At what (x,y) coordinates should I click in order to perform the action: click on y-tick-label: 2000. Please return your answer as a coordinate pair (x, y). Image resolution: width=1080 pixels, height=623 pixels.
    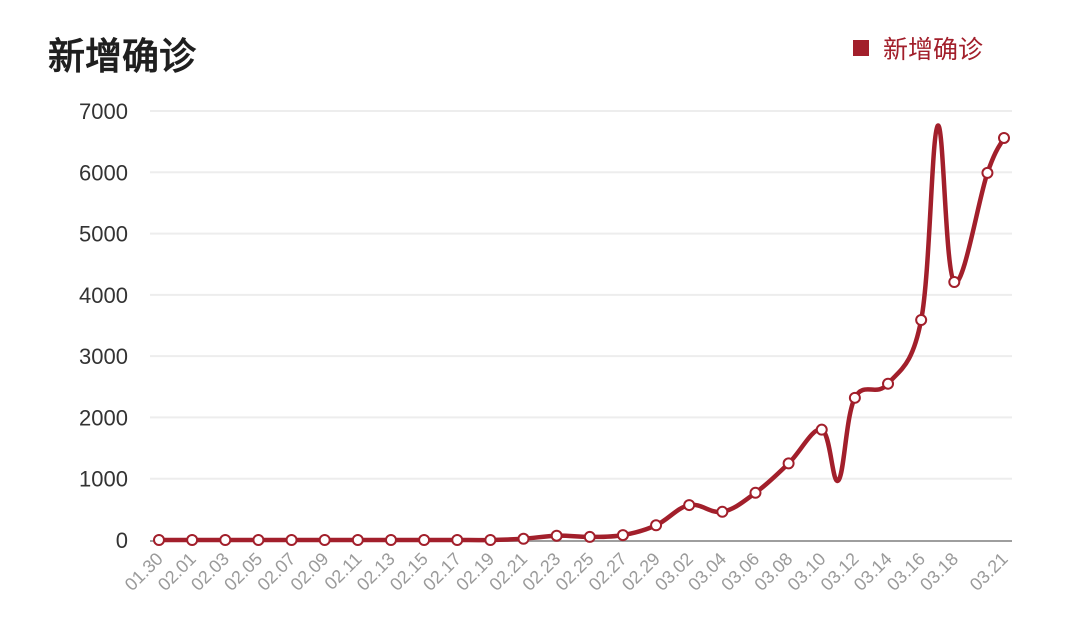
    Looking at the image, I should click on (103, 417).